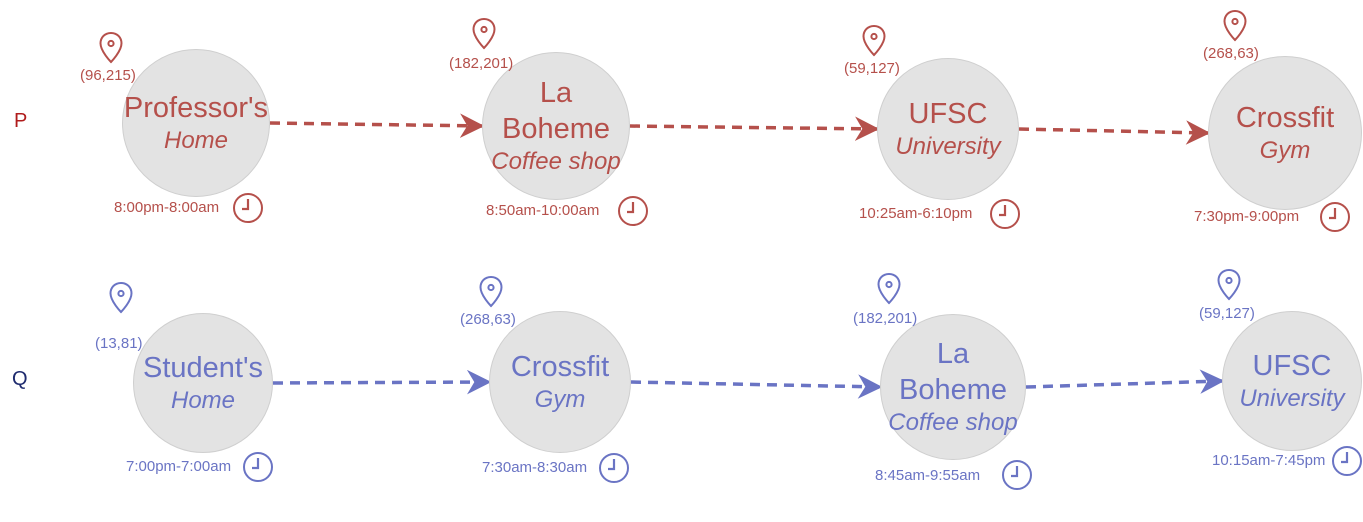 The image size is (1363, 522). I want to click on row-p-stop-1-type: Home, so click(196, 140).